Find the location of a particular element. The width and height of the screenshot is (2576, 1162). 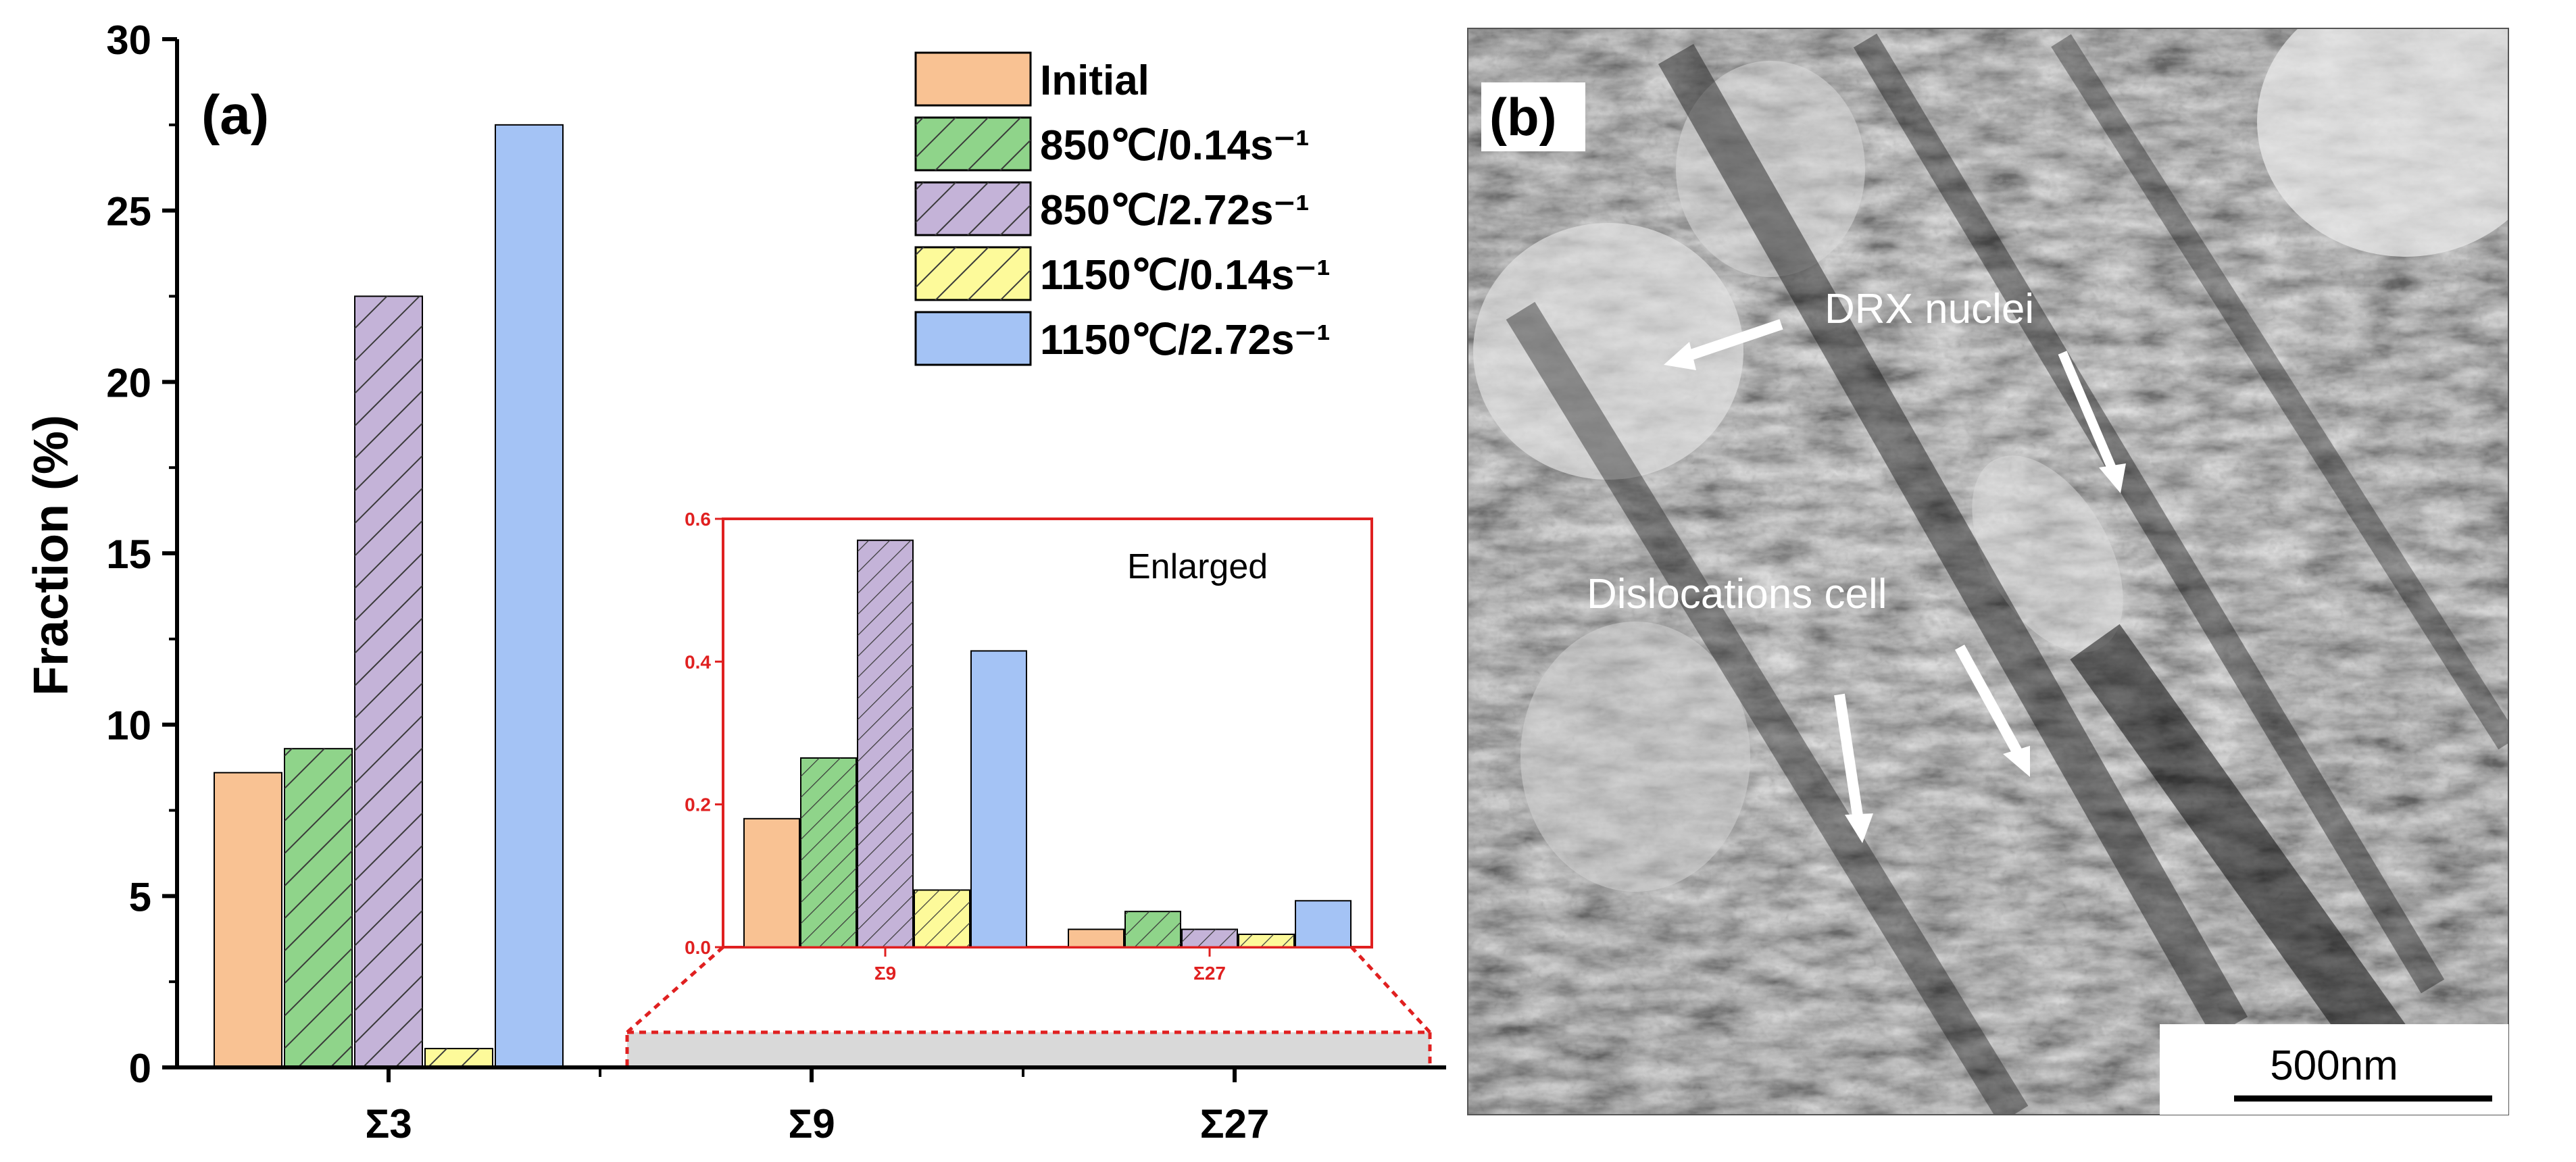

x-tick-label: Σ27 is located at coordinates (1235, 1123).